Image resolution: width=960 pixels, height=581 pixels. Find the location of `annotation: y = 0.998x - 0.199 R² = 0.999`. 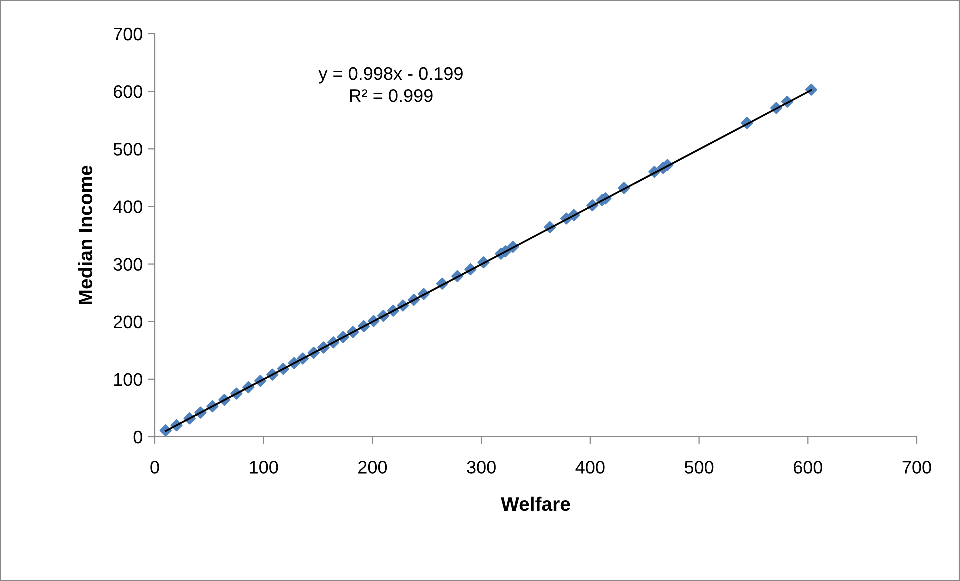

annotation: y = 0.998x - 0.199 R² = 0.999 is located at coordinates (390, 84).